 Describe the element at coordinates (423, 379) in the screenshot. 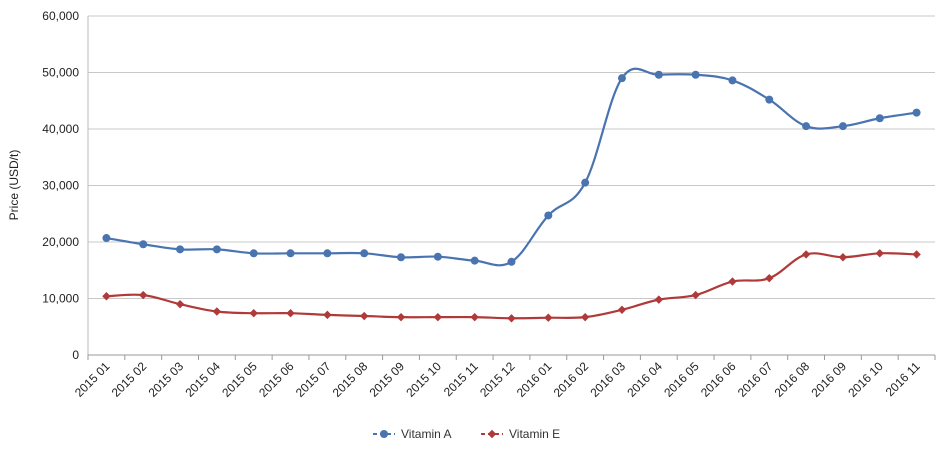

I see `x-tick-label: 2015 10` at that location.